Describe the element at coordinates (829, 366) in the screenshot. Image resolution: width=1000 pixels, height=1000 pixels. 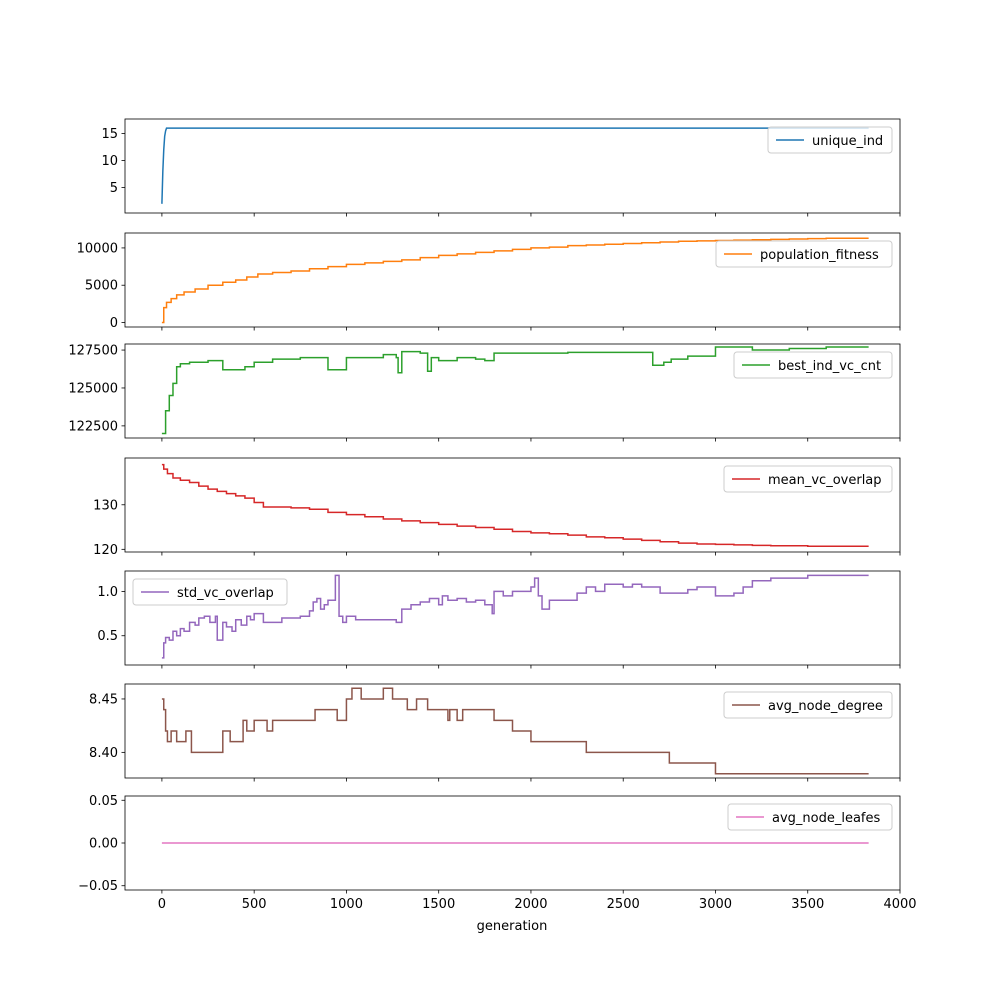
I see `legend-label: best_ind_vc_cnt` at that location.